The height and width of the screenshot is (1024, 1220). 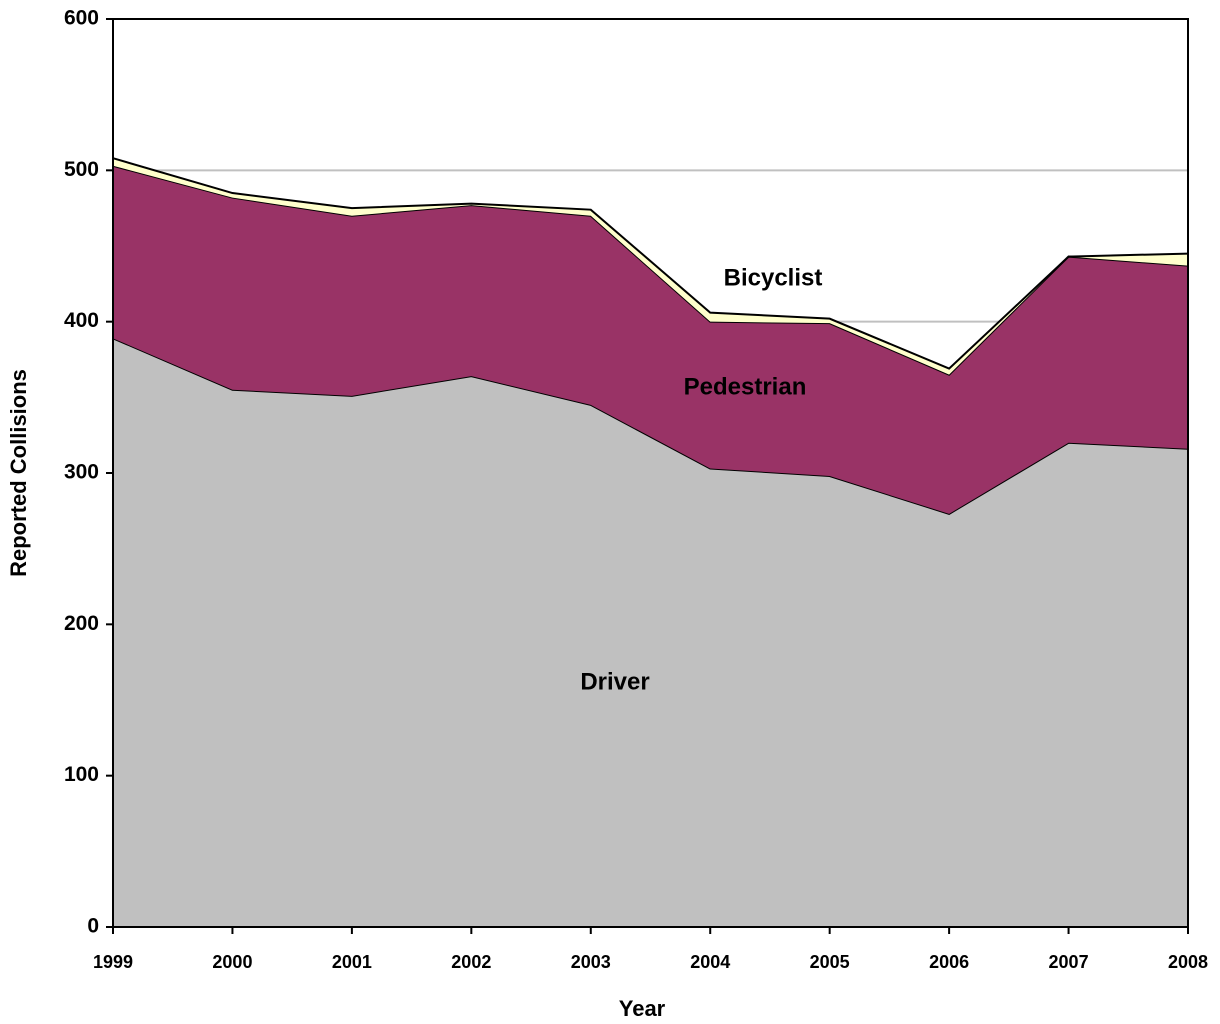 What do you see at coordinates (710, 962) in the screenshot?
I see `x-tick-label: 2004` at bounding box center [710, 962].